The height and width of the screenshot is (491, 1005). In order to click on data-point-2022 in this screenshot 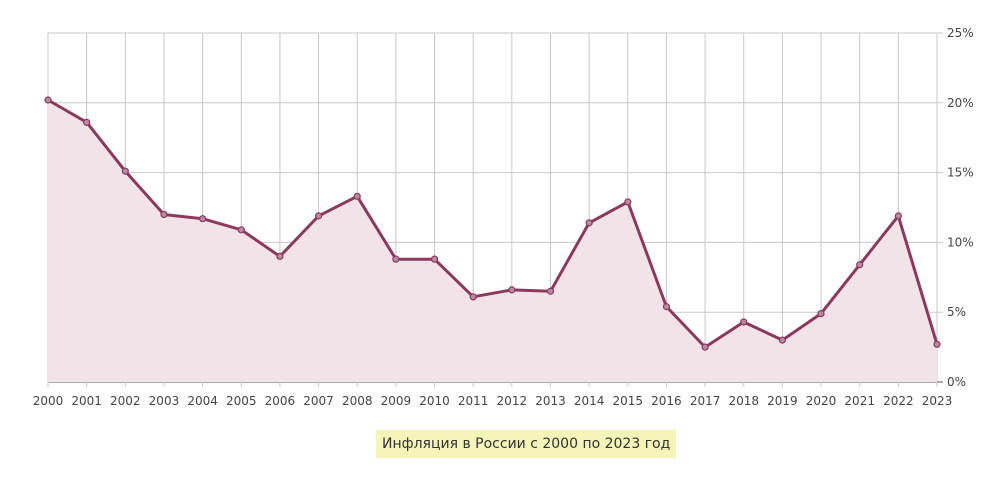, I will do `click(898, 216)`.